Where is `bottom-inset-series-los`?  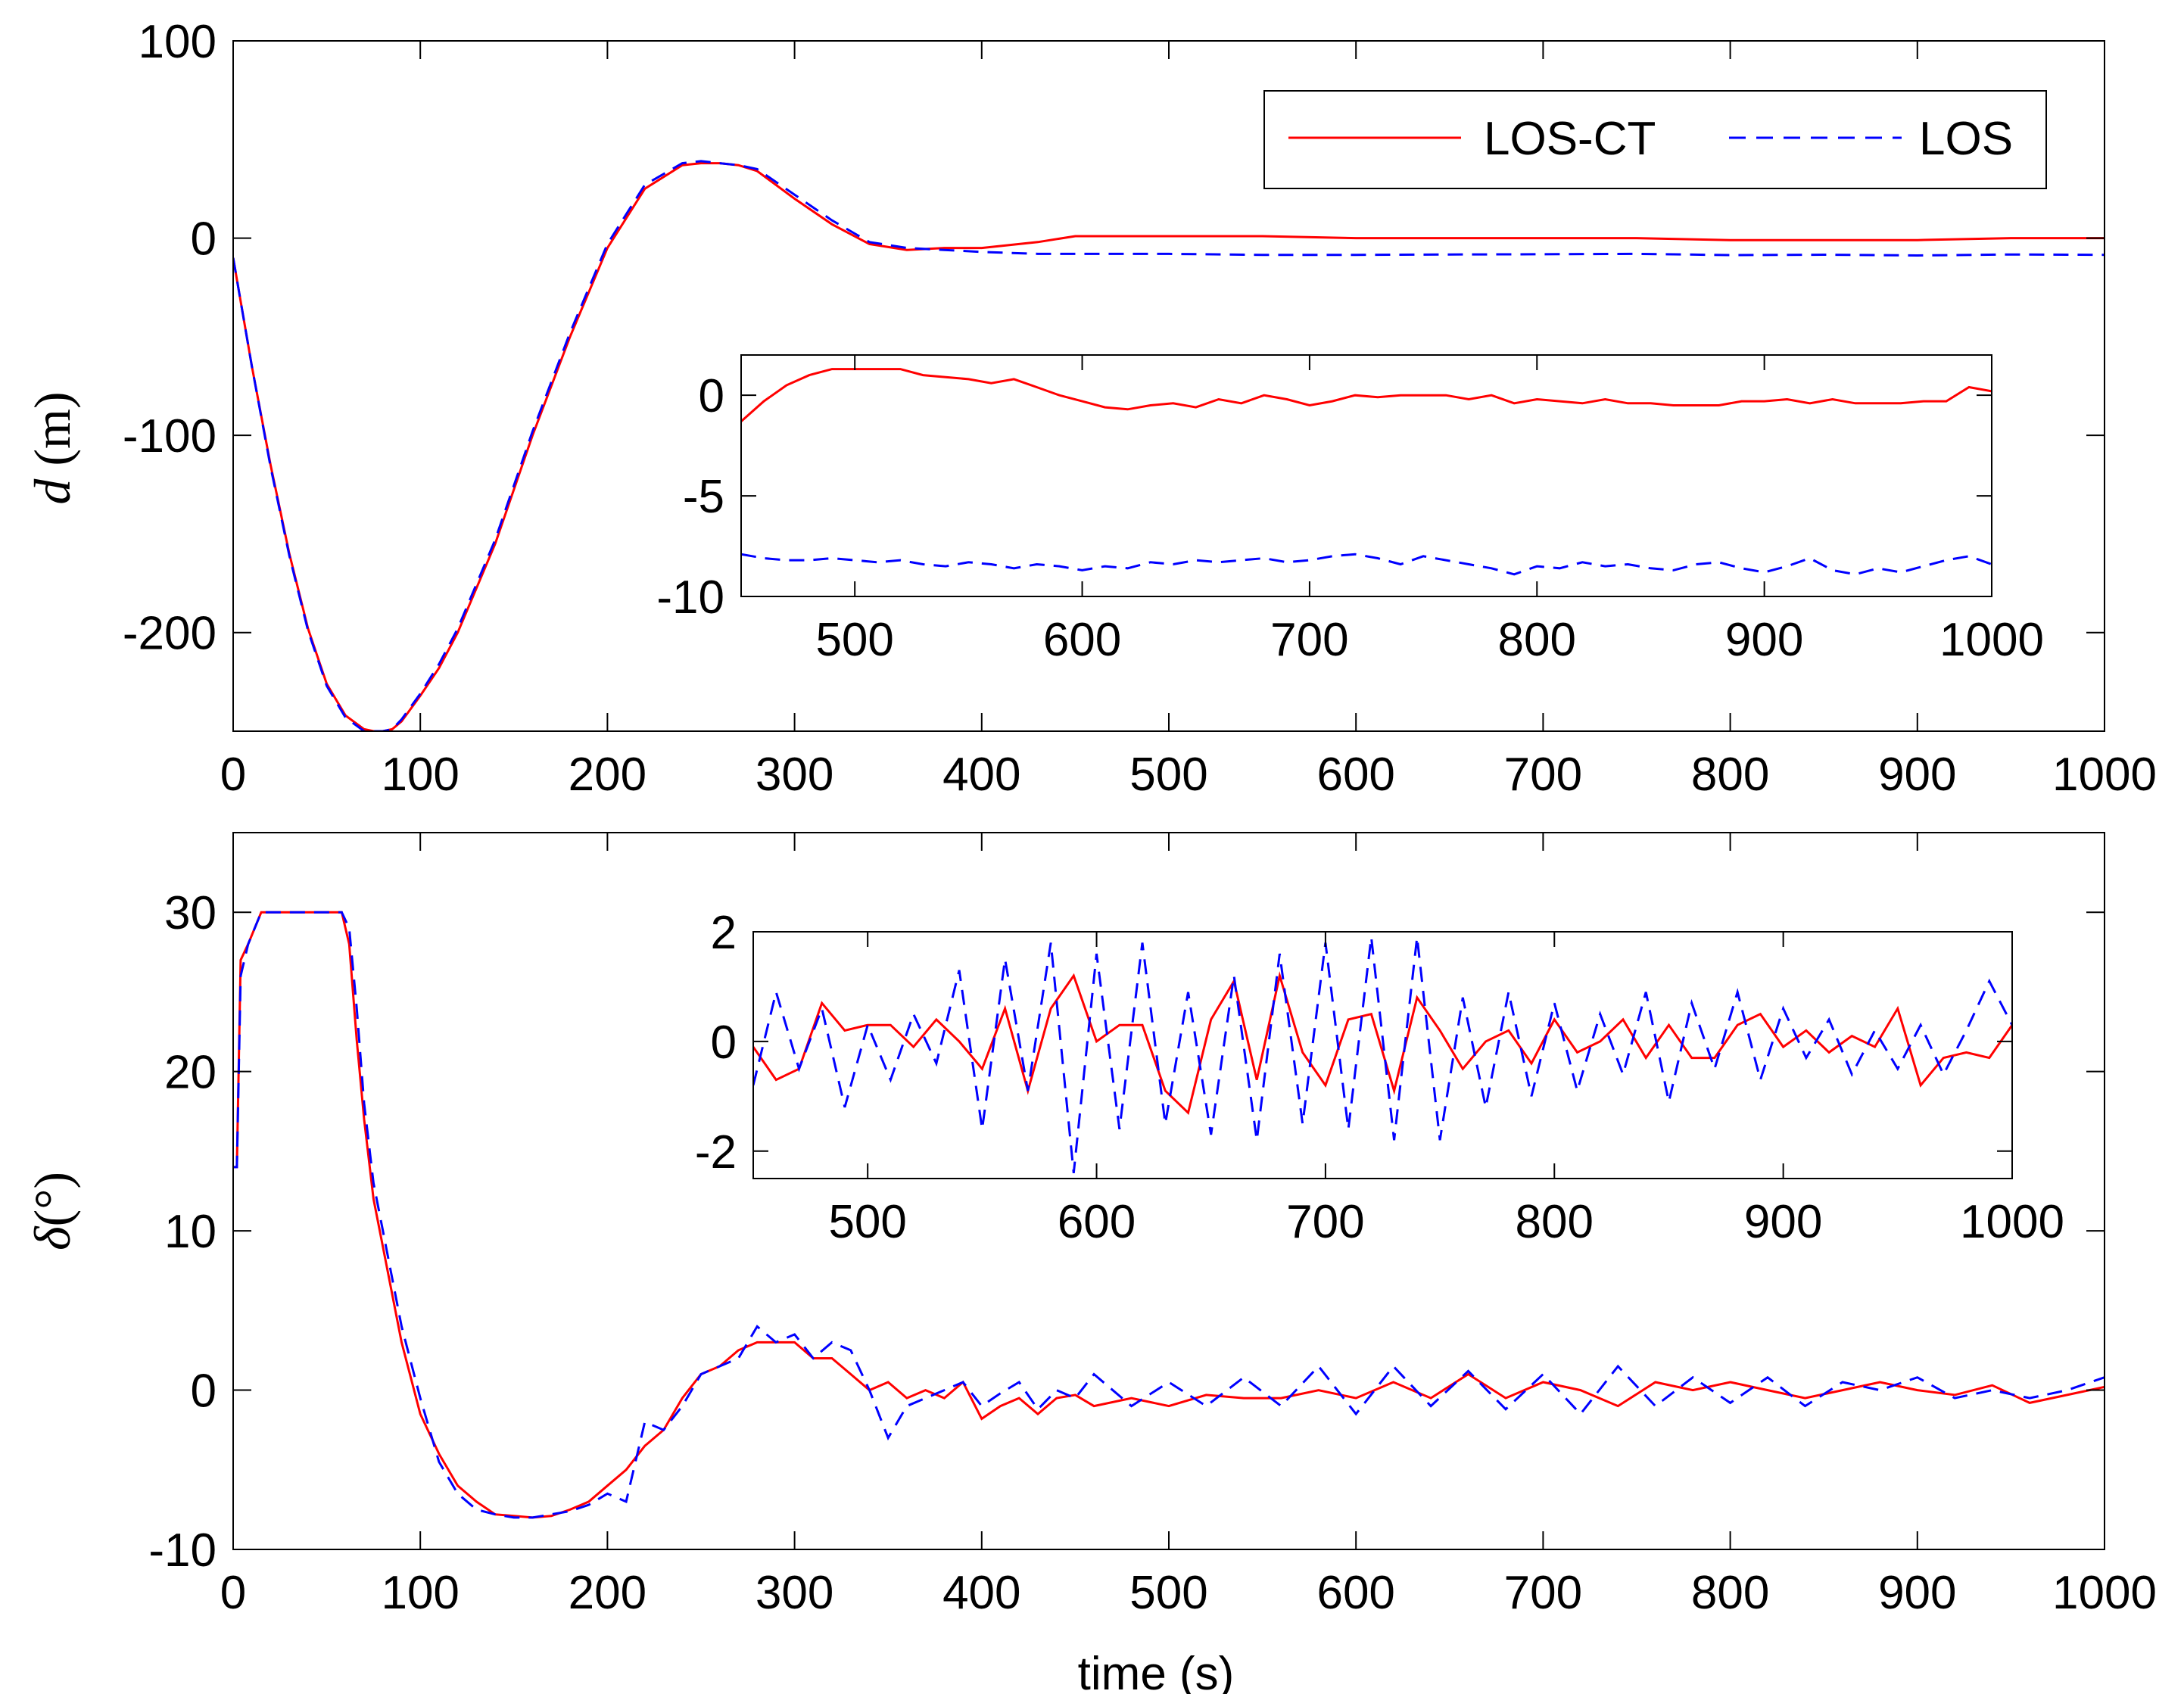
bottom-inset-series-los is located at coordinates (1382, 1055).